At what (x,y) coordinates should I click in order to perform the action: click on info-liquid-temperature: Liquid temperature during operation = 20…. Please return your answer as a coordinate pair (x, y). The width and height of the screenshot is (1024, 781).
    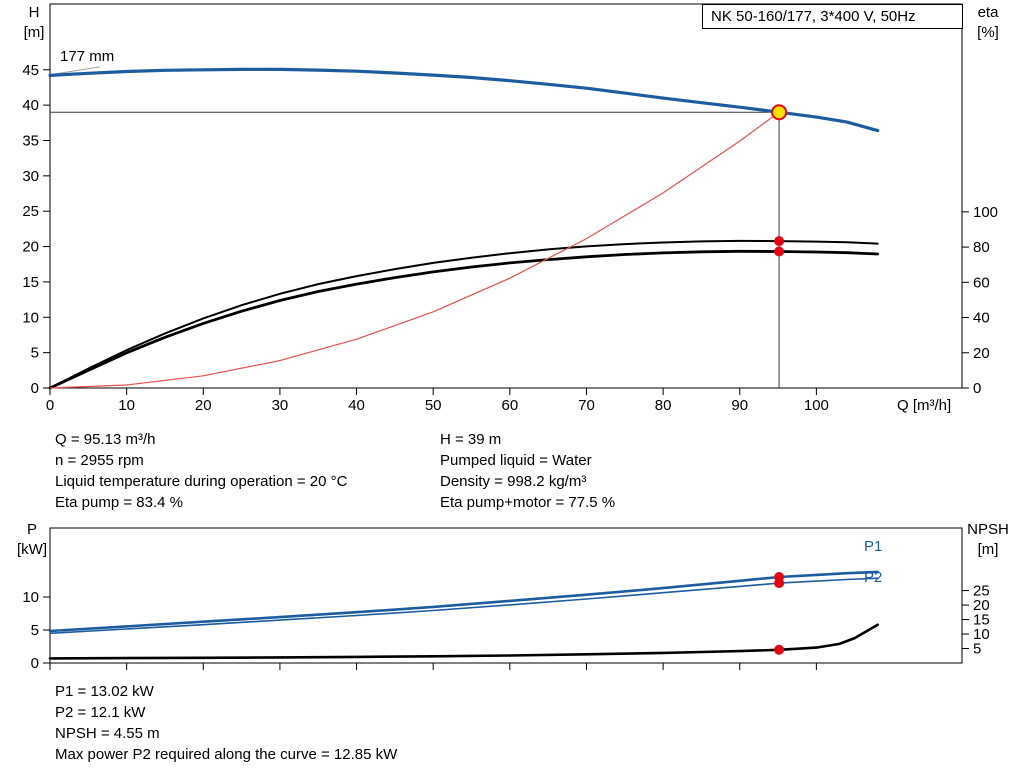
    Looking at the image, I should click on (201, 481).